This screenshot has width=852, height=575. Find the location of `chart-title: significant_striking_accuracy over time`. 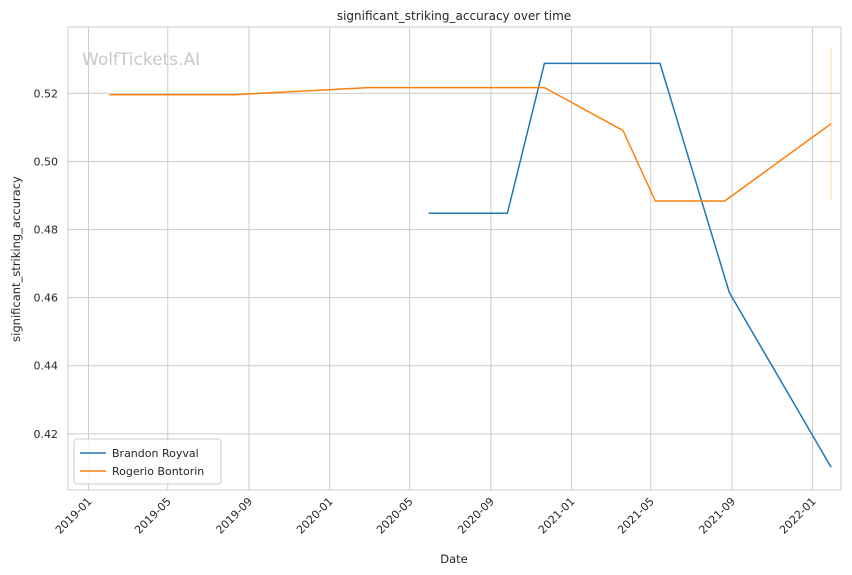

chart-title: significant_striking_accuracy over time is located at coordinates (454, 16).